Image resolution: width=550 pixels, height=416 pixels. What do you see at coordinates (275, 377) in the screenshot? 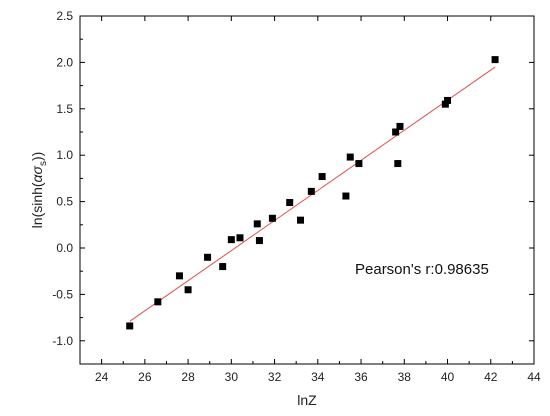
I see `x-tick-label: 32` at bounding box center [275, 377].